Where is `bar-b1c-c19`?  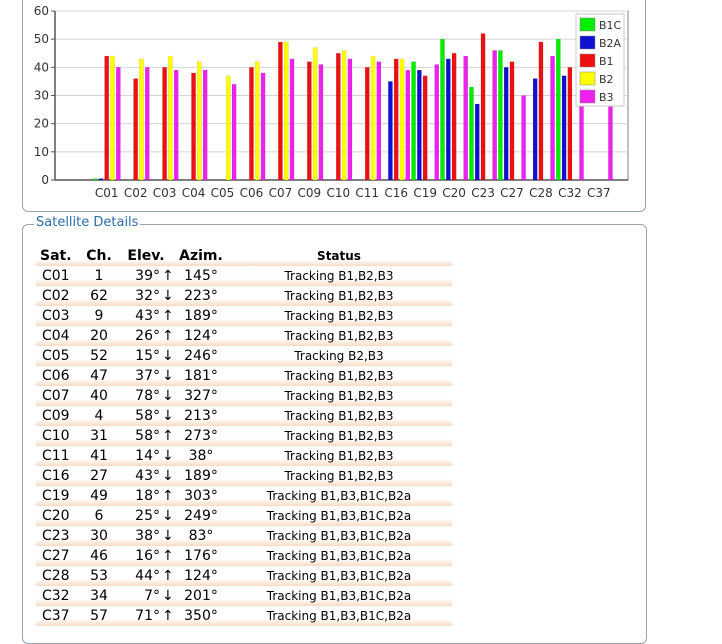
bar-b1c-c19 is located at coordinates (413, 121).